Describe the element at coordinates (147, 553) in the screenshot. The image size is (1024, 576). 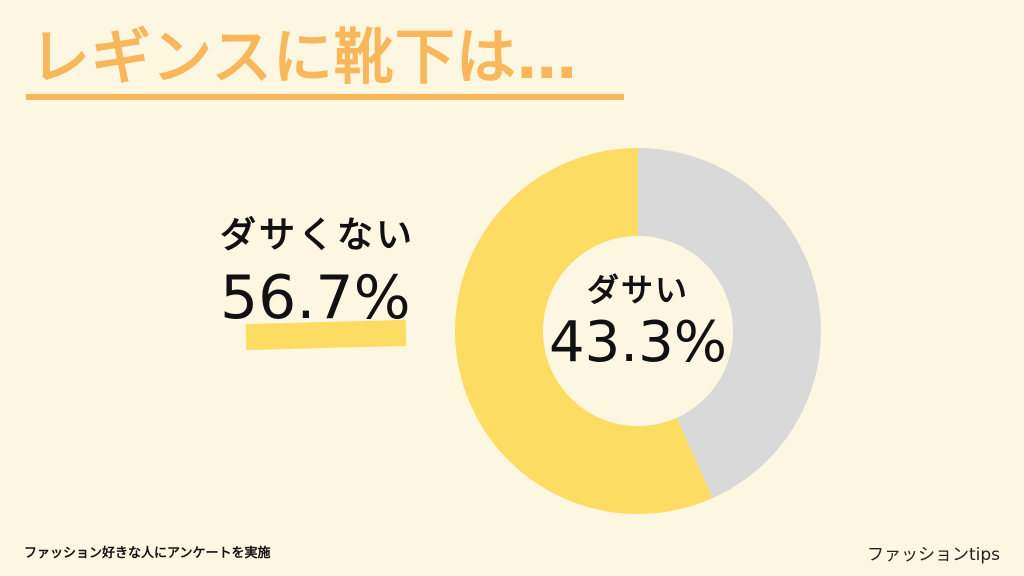
I see `survey-note: ファッション好きな人にアンケートを実施` at that location.